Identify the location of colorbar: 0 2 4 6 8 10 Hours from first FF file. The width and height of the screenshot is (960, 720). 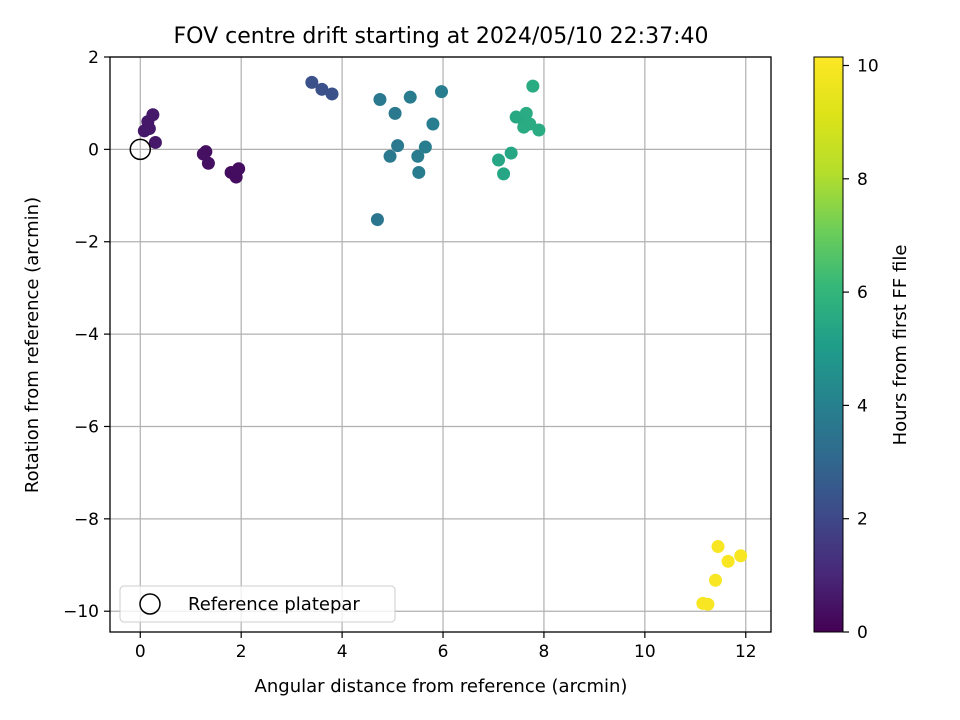
(862, 349).